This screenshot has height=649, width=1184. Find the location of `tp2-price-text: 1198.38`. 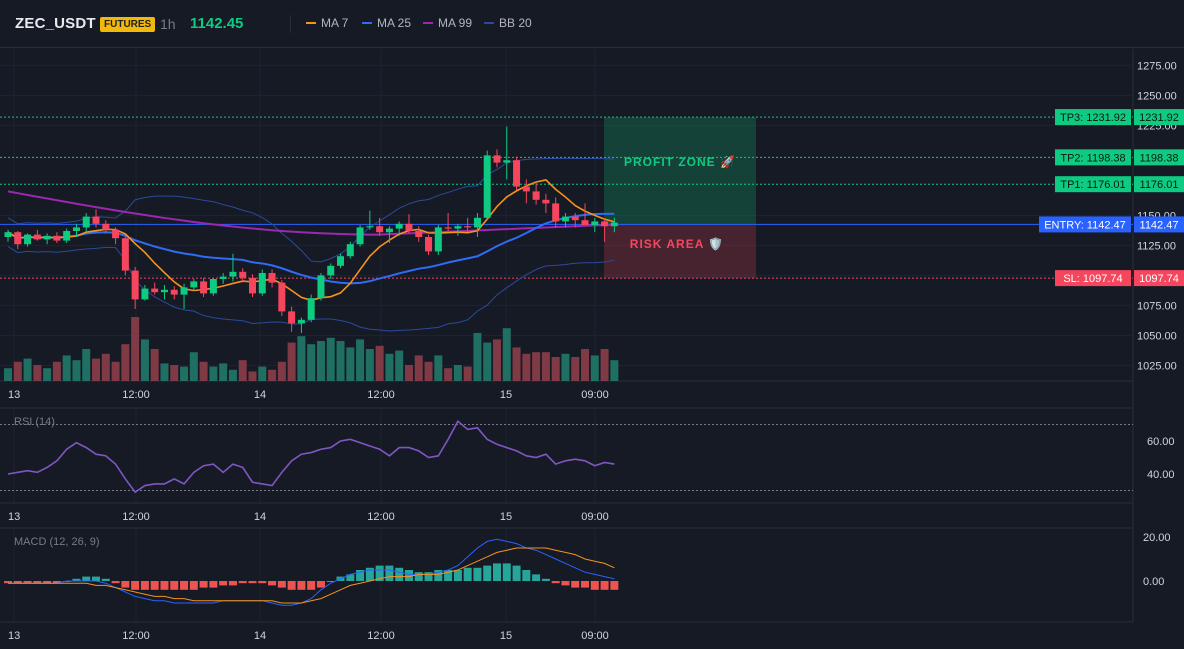

tp2-price-text: 1198.38 is located at coordinates (1159, 158).